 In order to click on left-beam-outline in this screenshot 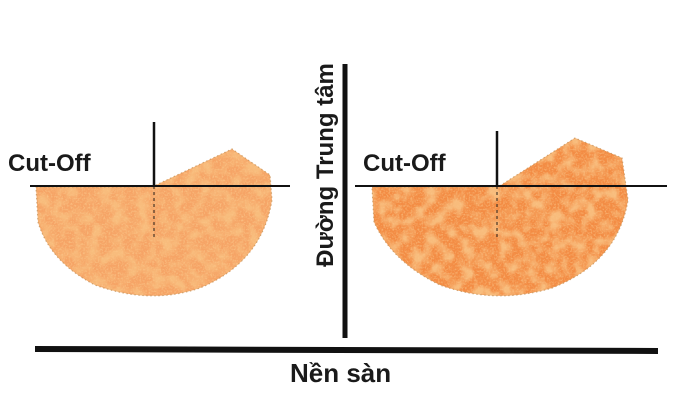, I will do `click(154, 222)`.